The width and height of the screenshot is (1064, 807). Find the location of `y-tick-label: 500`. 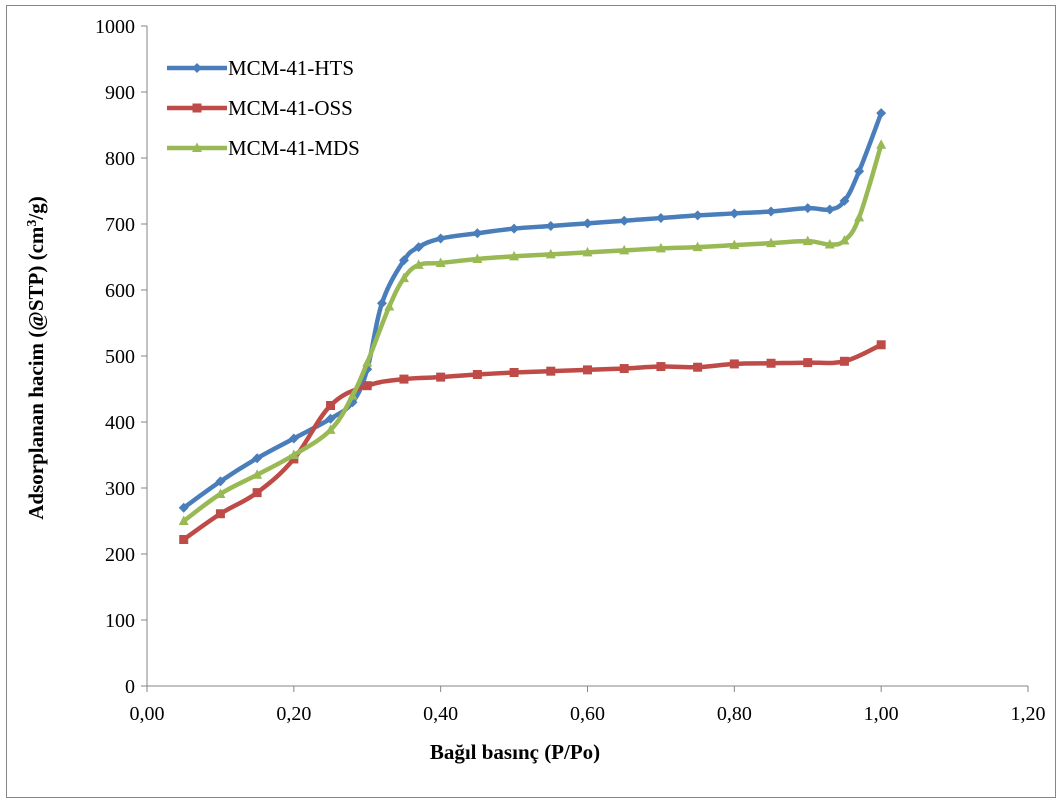

y-tick-label: 500 is located at coordinates (120, 357).